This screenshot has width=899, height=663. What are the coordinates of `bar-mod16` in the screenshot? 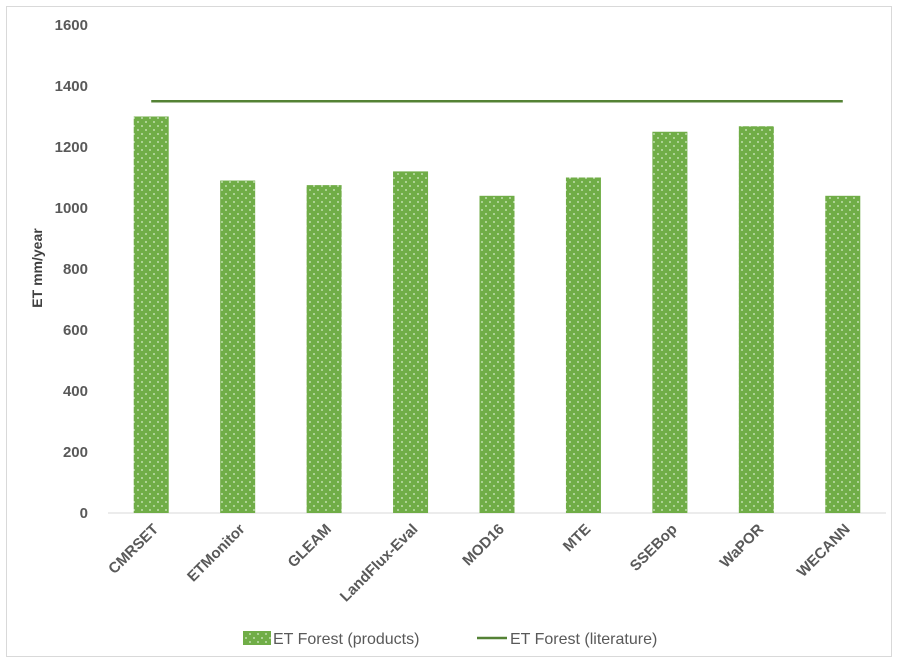 It's located at (497, 354).